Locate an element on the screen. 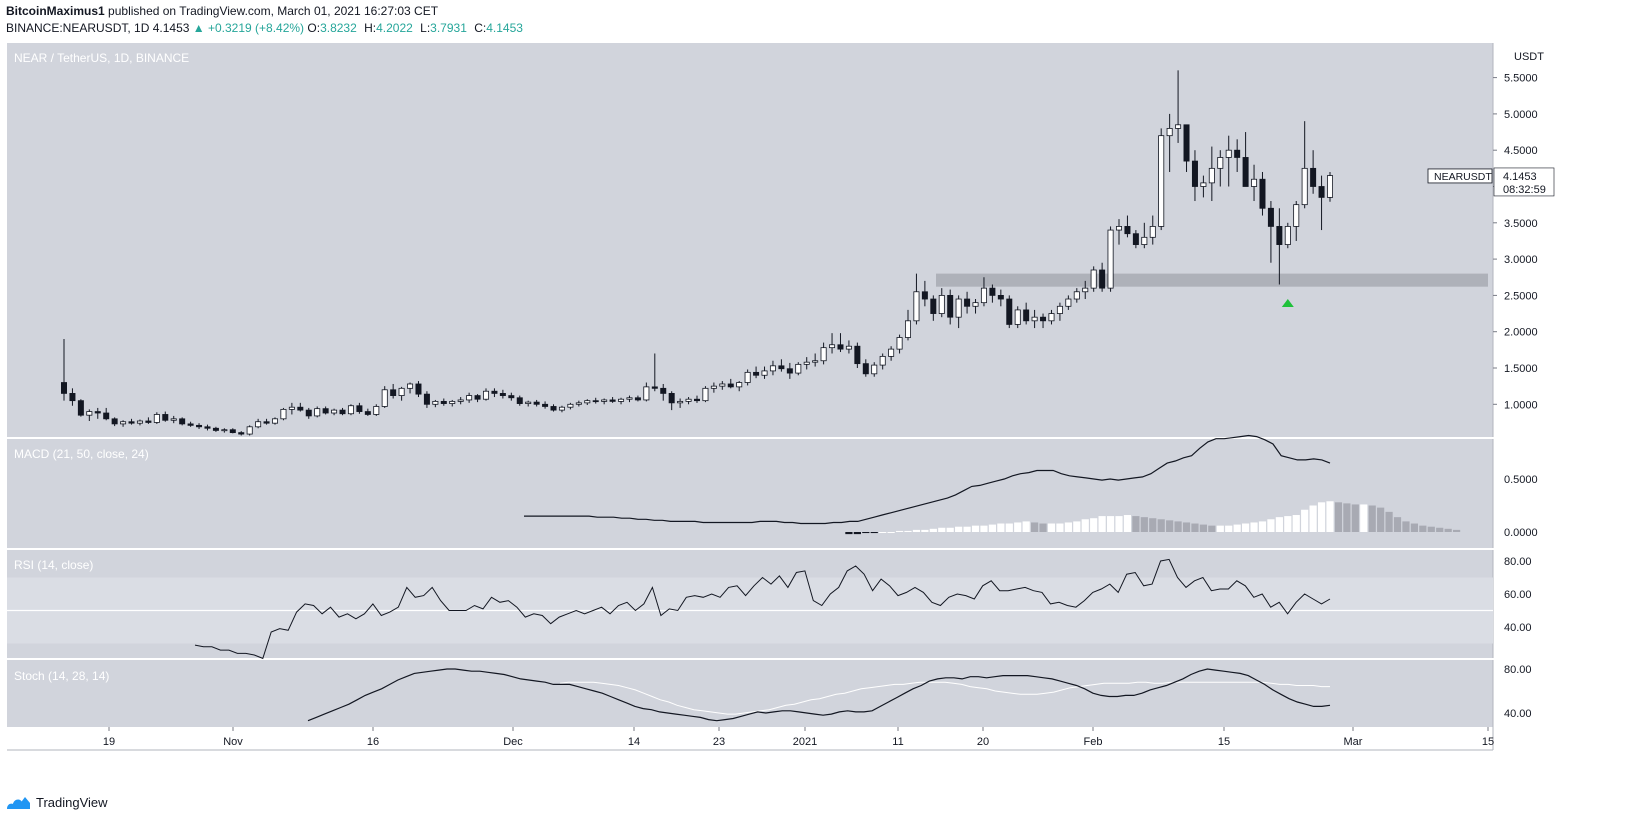  stoch-tick-label: 80.00 is located at coordinates (1518, 670).